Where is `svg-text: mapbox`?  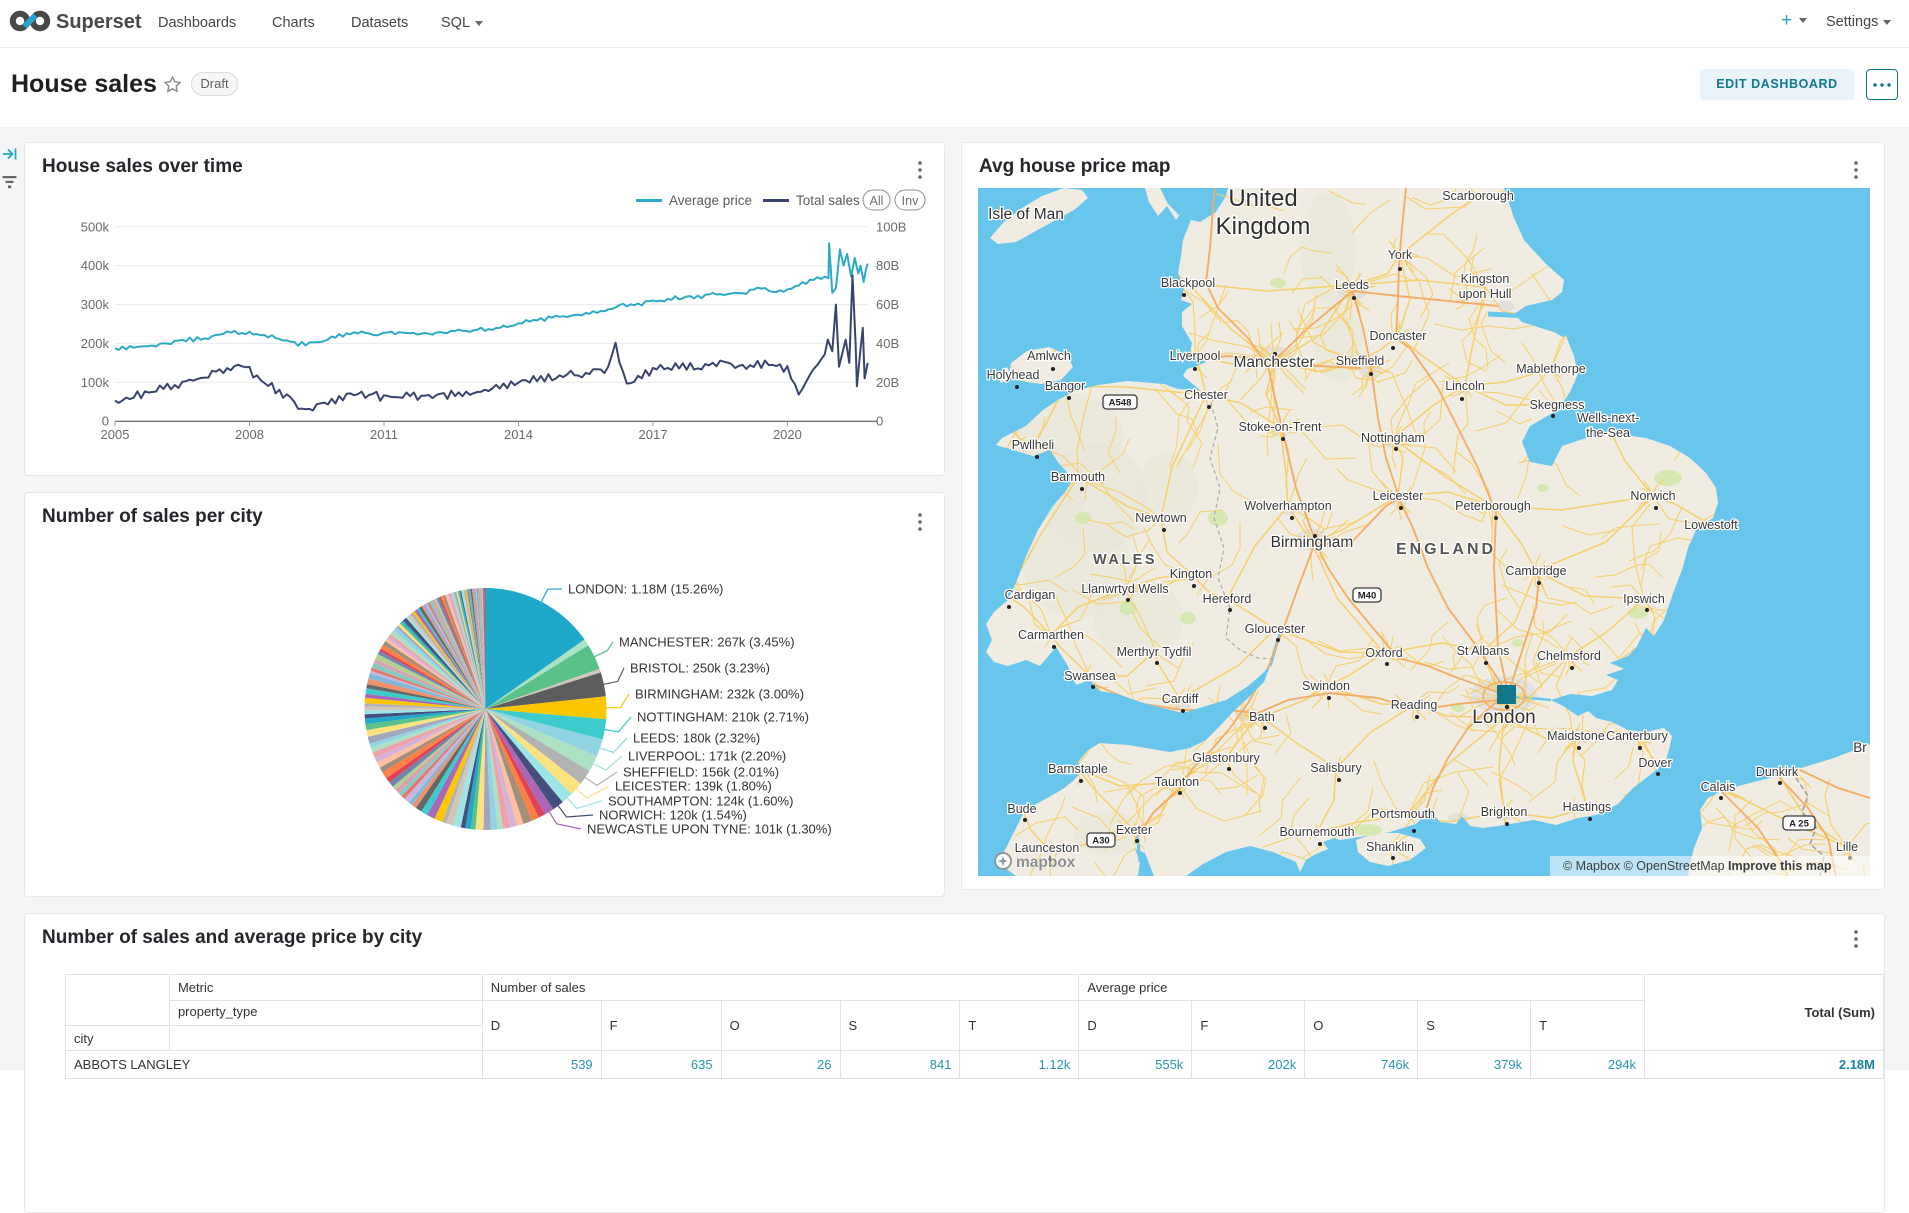
svg-text: mapbox is located at coordinates (1046, 862).